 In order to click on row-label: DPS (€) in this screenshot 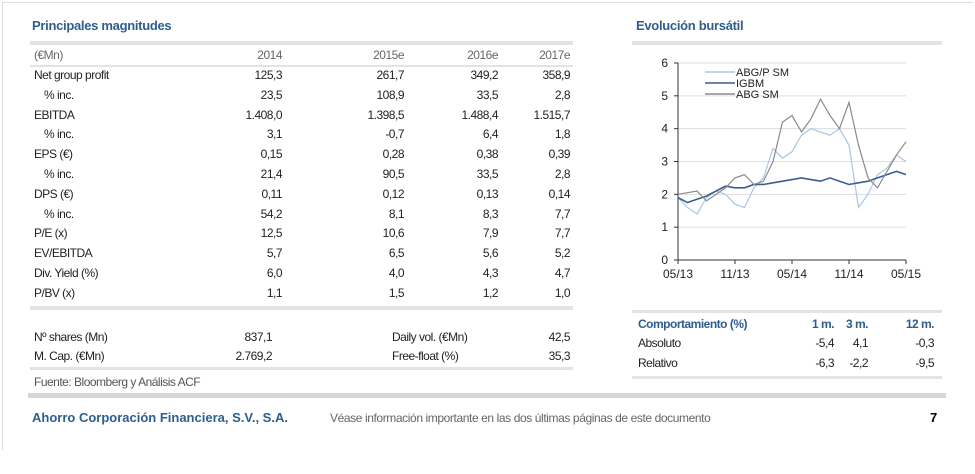, I will do `click(54, 193)`.